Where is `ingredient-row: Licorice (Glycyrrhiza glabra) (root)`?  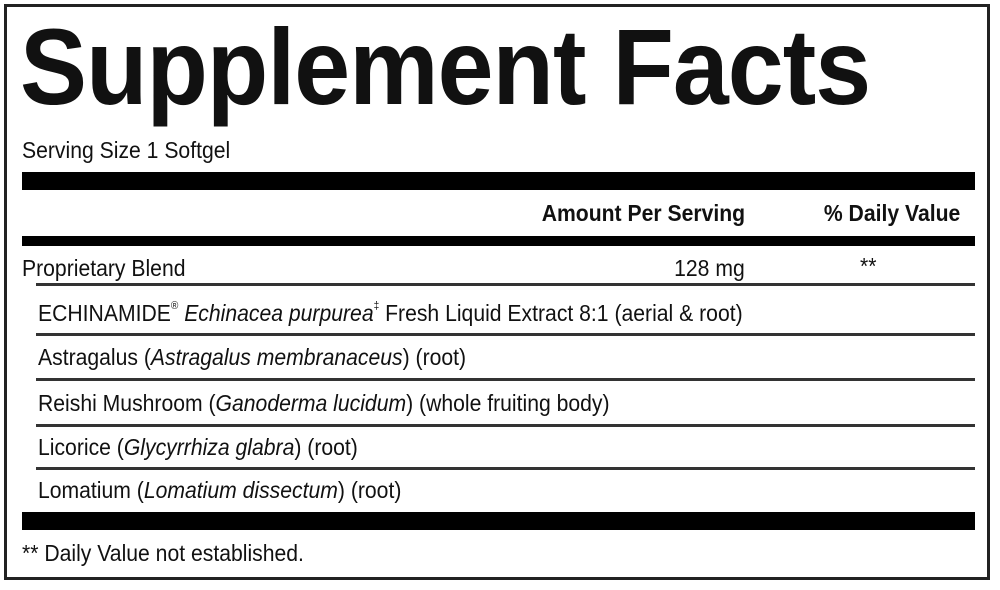
ingredient-row: Licorice (Glycyrrhiza glabra) (root) is located at coordinates (198, 447).